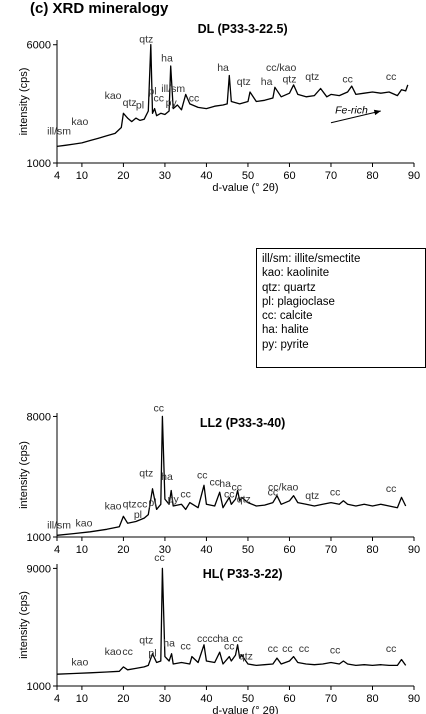  I want to click on legend-item: py: pyrite, so click(285, 344).